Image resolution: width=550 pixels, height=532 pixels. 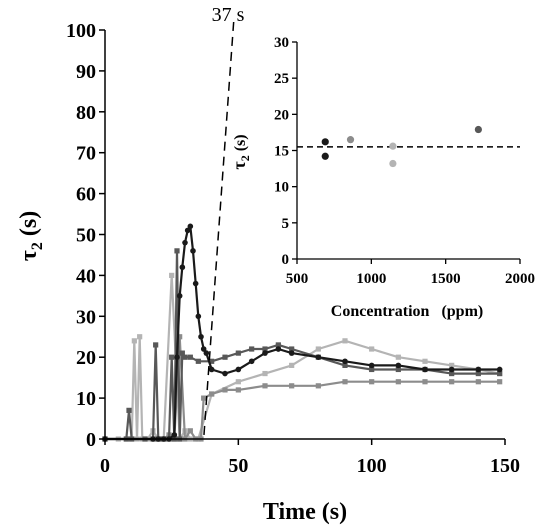 I want to click on inset-points-layer, so click(x=401, y=146).